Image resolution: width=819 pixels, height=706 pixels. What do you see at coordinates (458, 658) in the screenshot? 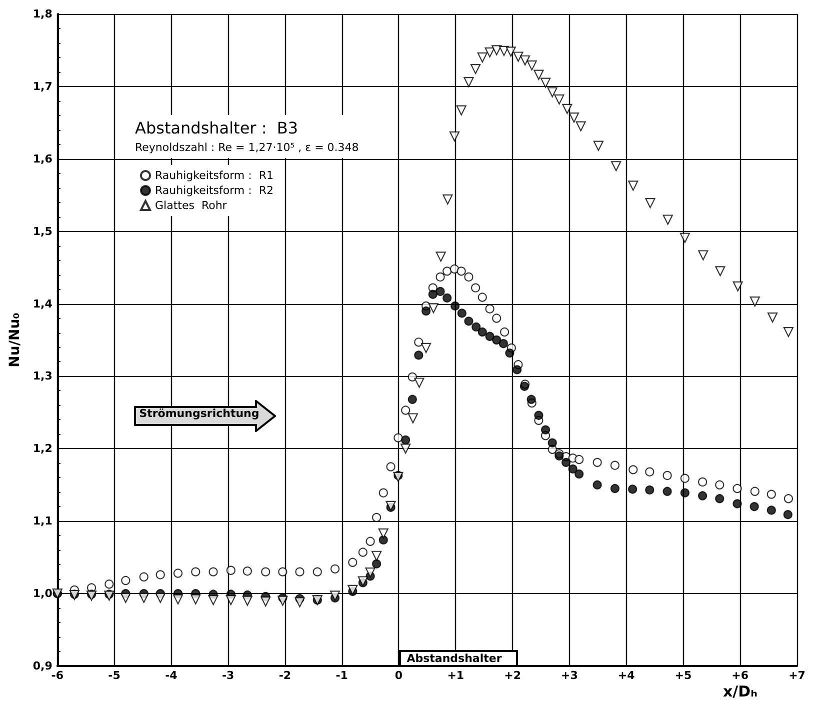
I see `annotation: Abstandshalter` at bounding box center [458, 658].